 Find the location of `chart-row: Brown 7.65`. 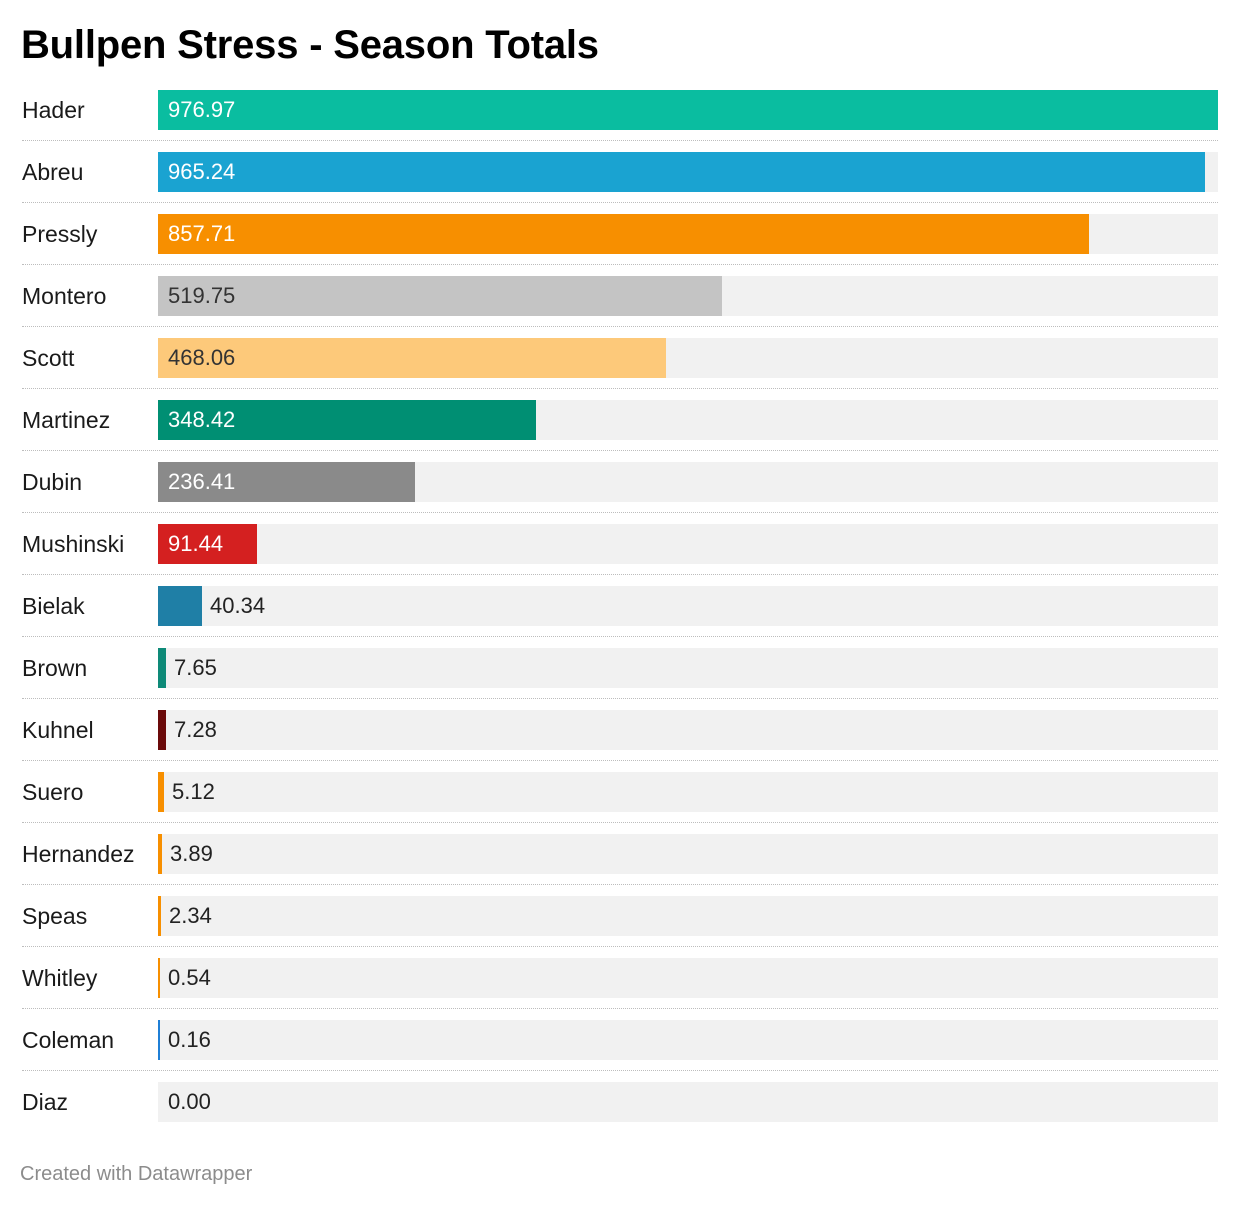

chart-row: Brown 7.65 is located at coordinates (620, 668).